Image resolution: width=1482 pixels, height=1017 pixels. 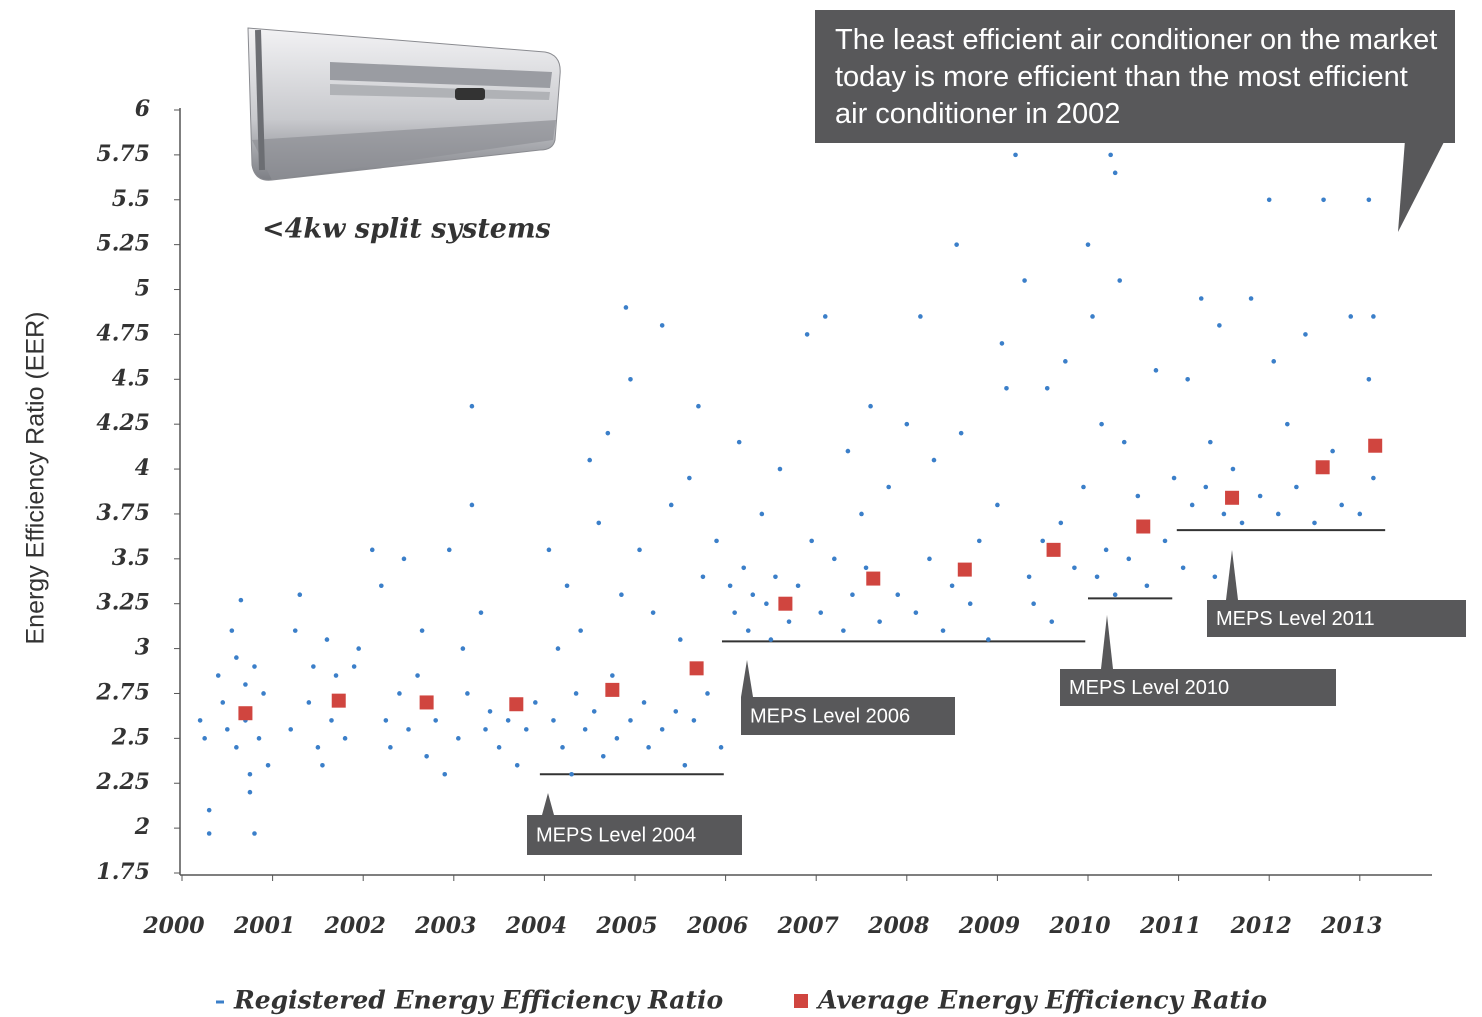 What do you see at coordinates (123, 513) in the screenshot?
I see `y-tick-label: 3.75` at bounding box center [123, 513].